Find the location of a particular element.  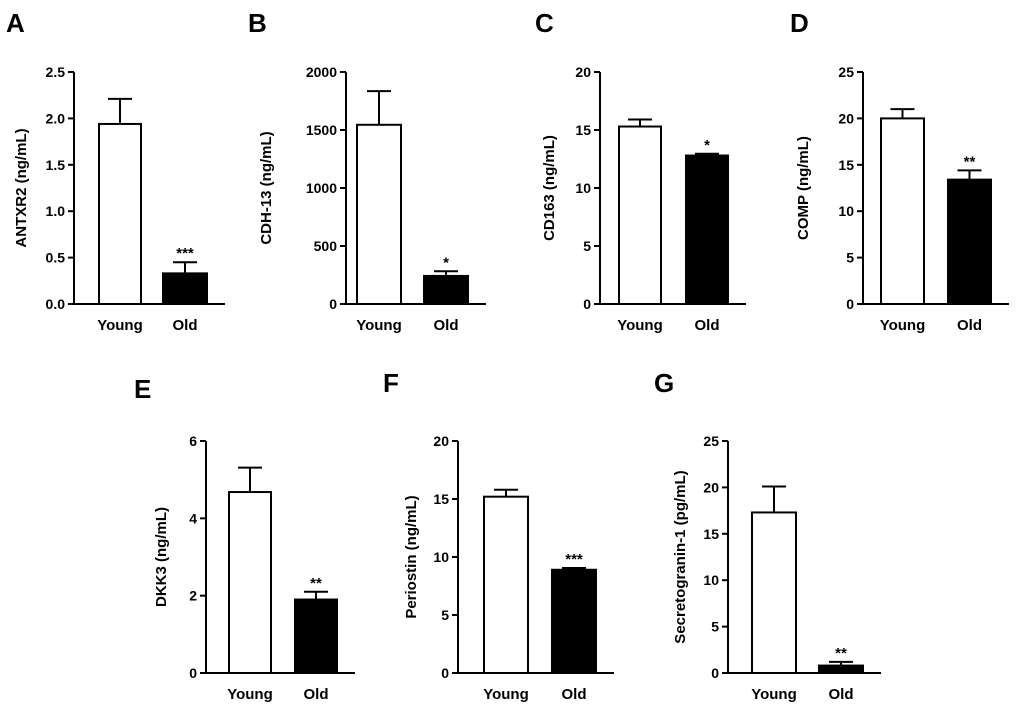

y-tick-label: 1500 is located at coordinates (321, 130).